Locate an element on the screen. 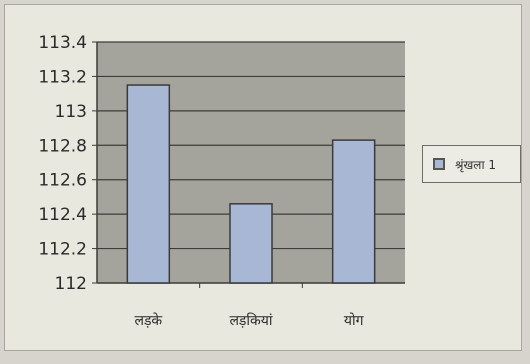  x-tick-label: लड़के is located at coordinates (148, 320).